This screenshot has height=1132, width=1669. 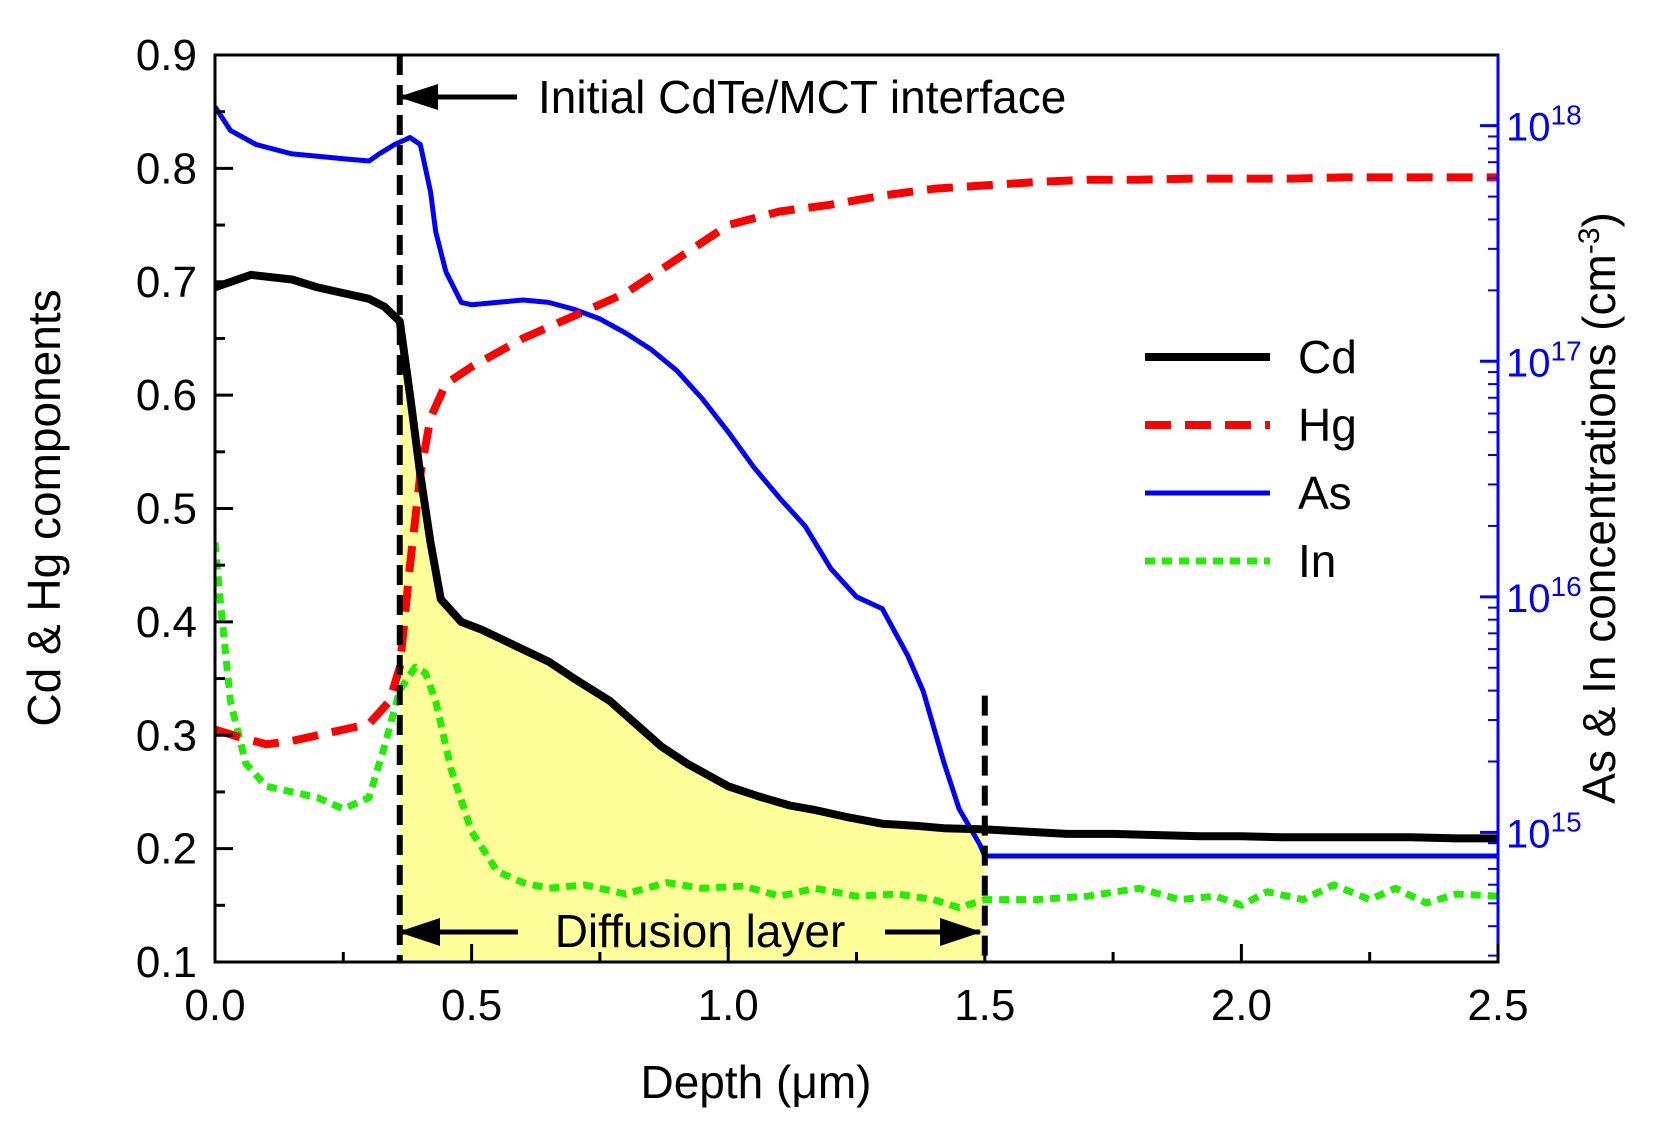 What do you see at coordinates (214, 1005) in the screenshot?
I see `x-tick-label: 0.0` at bounding box center [214, 1005].